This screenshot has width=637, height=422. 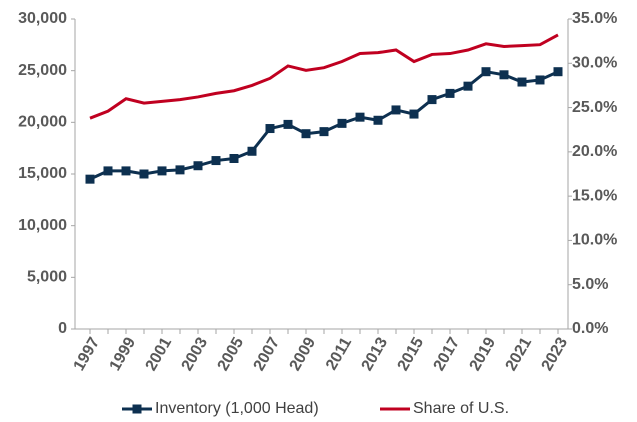 I want to click on y2-tick-label: 30.0%, so click(x=594, y=63).